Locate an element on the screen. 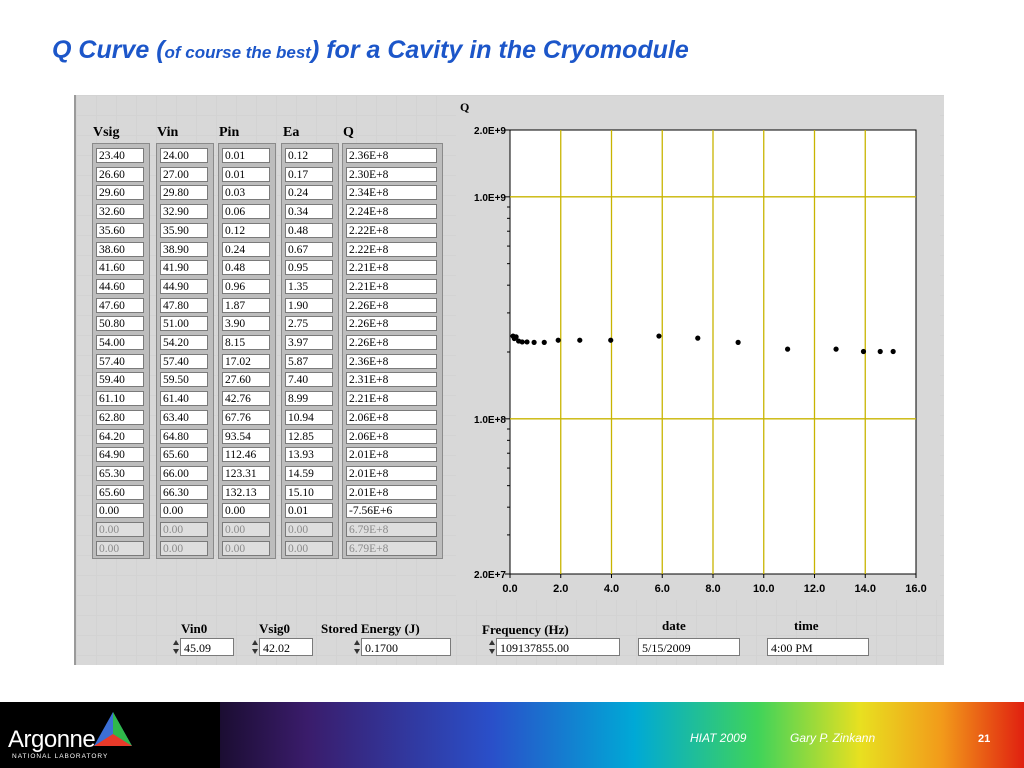 The width and height of the screenshot is (1024, 768). table-cell: 2.24E+8 is located at coordinates (391, 212).